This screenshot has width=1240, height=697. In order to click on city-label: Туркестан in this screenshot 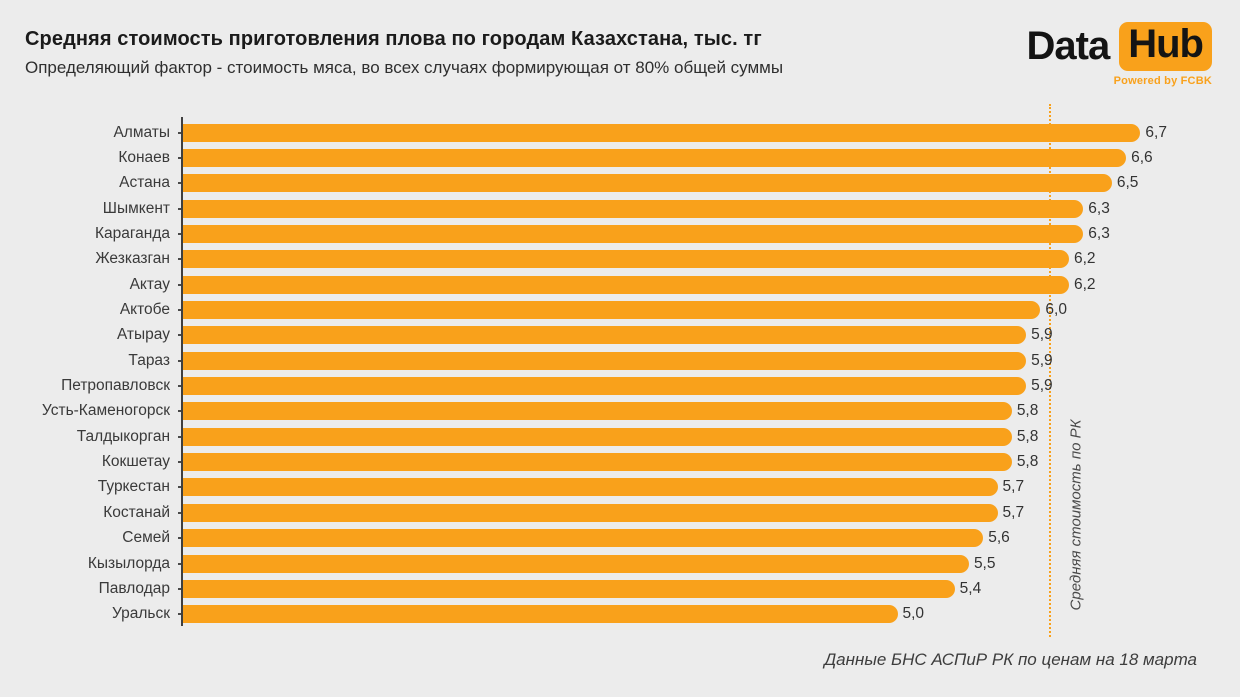, I will do `click(133, 487)`.